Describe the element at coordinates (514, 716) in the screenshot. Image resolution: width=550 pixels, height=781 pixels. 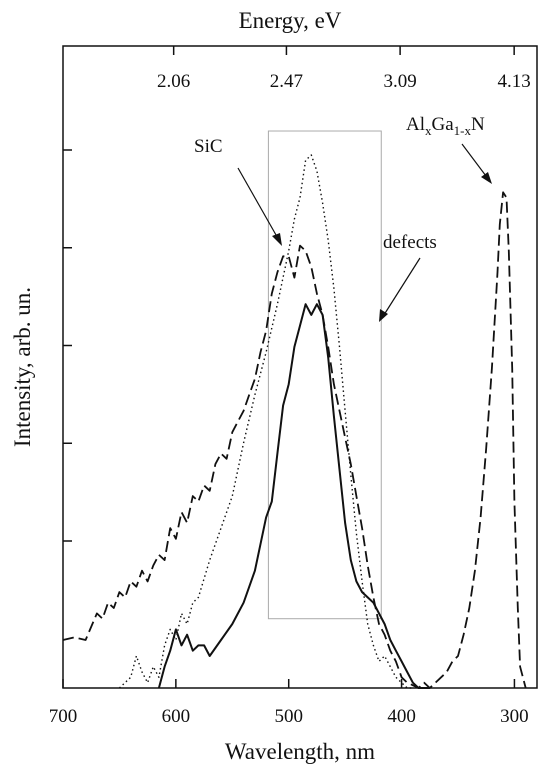
I see `x-tick-label-300: 300` at that location.